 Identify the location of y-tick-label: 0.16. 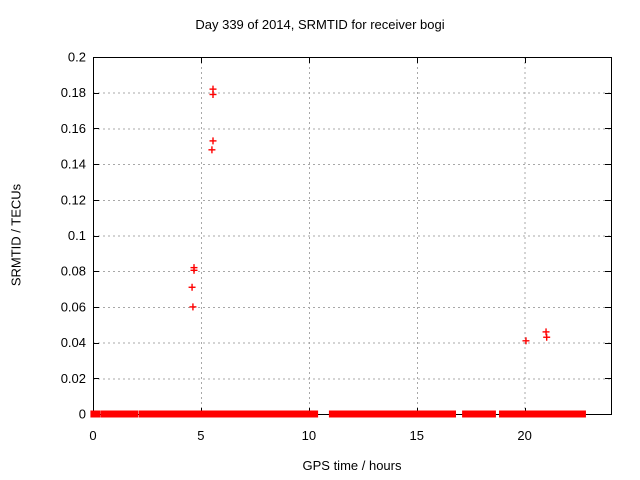
(73, 128).